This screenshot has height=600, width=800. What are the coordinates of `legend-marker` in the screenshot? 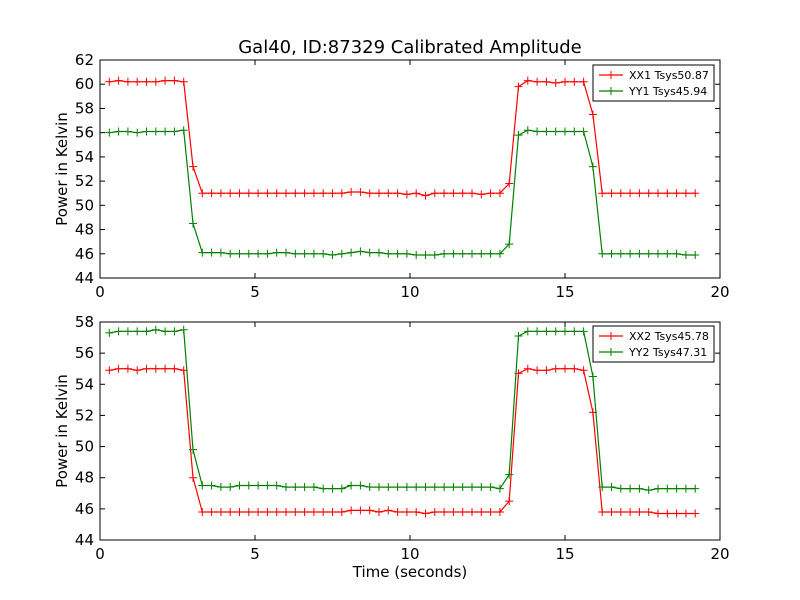 It's located at (611, 75).